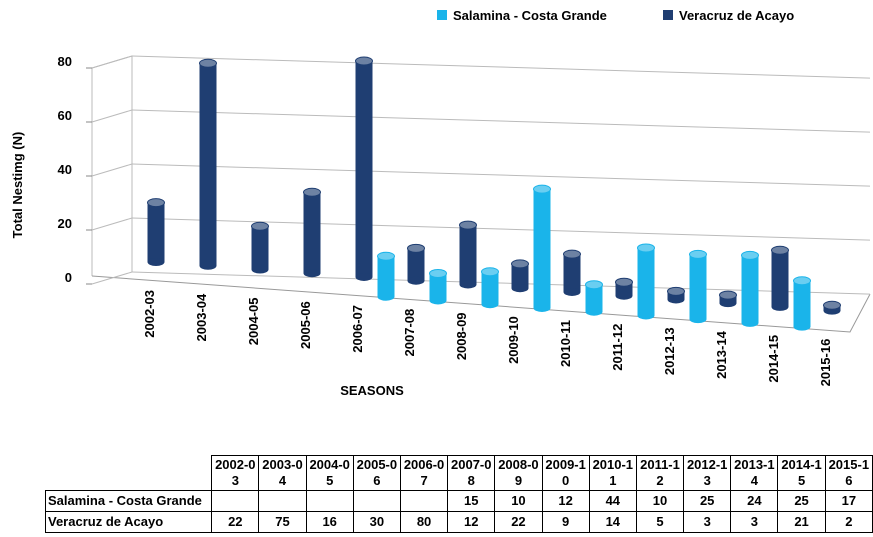 The image size is (873, 537). What do you see at coordinates (612, 522) in the screenshot?
I see `table-value: 14` at bounding box center [612, 522].